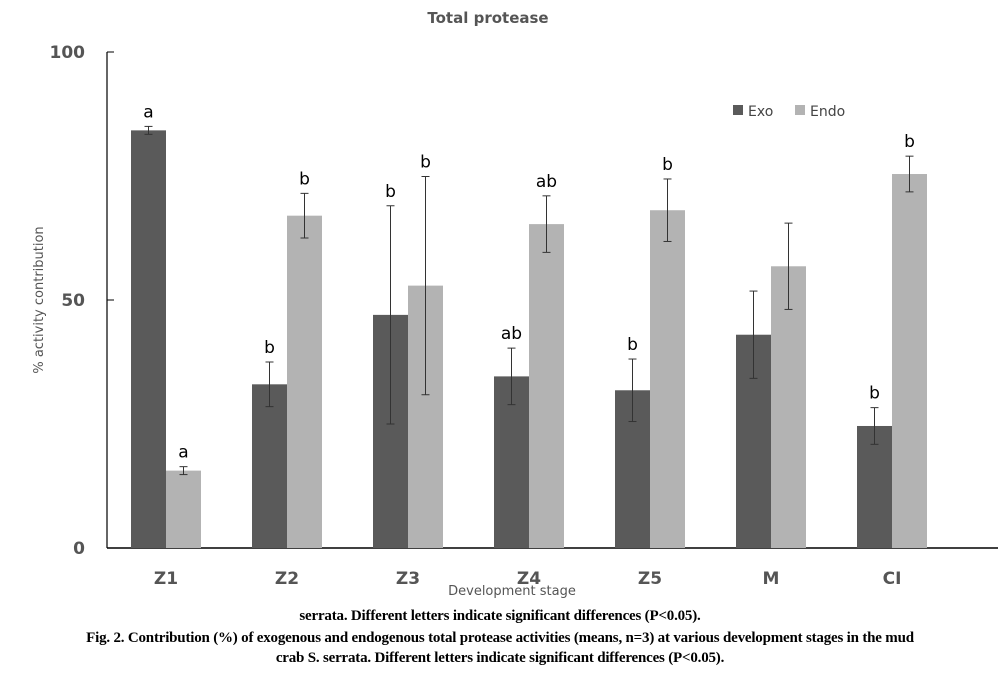 The height and width of the screenshot is (673, 1000). What do you see at coordinates (287, 579) in the screenshot?
I see `x-tick-label: Z2` at bounding box center [287, 579].